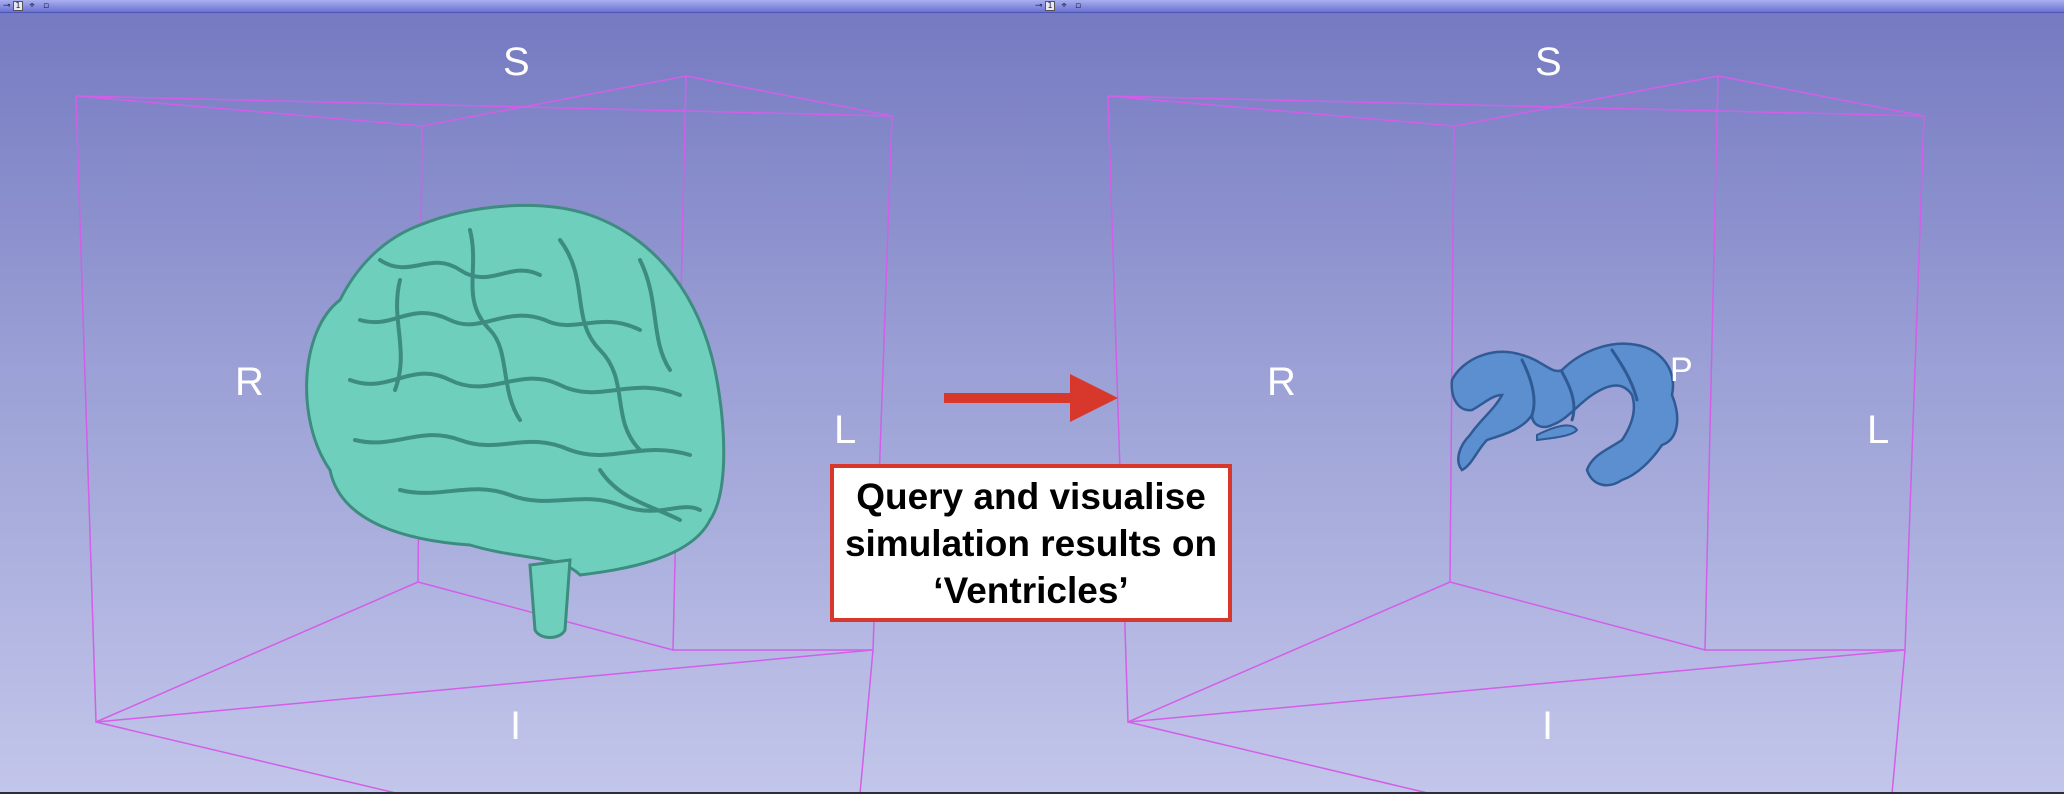 The image size is (2064, 794). Describe the element at coordinates (1031, 398) in the screenshot. I see `right-arrow-icon` at that location.